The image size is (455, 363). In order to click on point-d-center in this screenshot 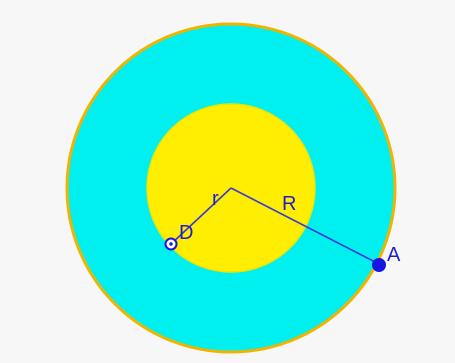, I will do `click(171, 244)`.